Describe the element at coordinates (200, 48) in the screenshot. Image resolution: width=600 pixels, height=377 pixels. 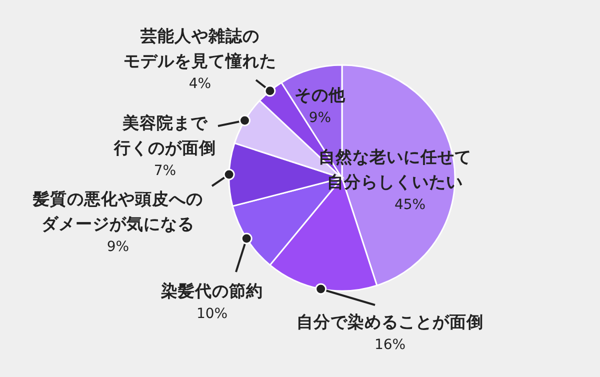
I see `slice-label: 芸能人や雑誌のモデルを見て憧れた` at that location.